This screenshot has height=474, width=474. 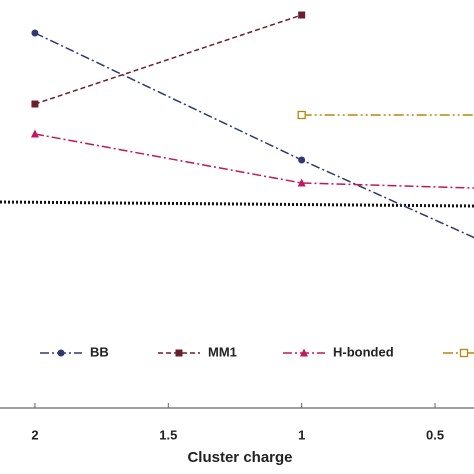 What do you see at coordinates (239, 457) in the screenshot?
I see `x-axis-label: Cluster charge` at bounding box center [239, 457].